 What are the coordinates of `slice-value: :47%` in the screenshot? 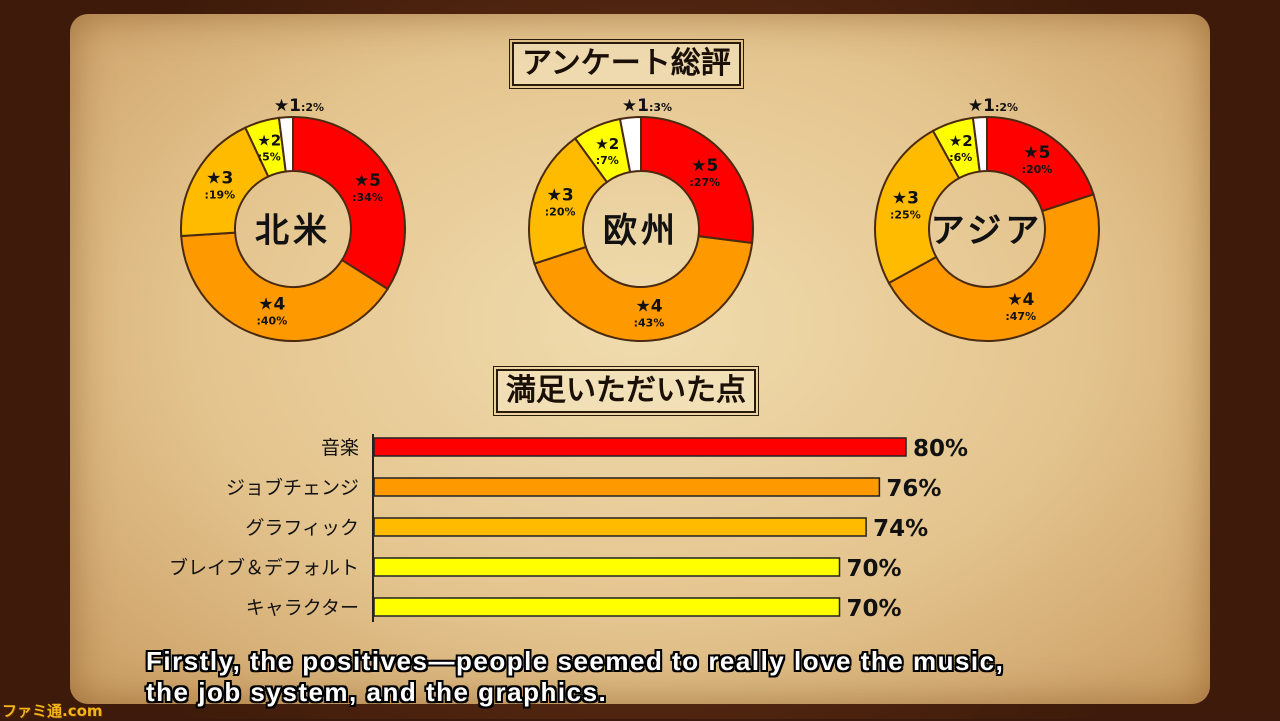 It's located at (1020, 316).